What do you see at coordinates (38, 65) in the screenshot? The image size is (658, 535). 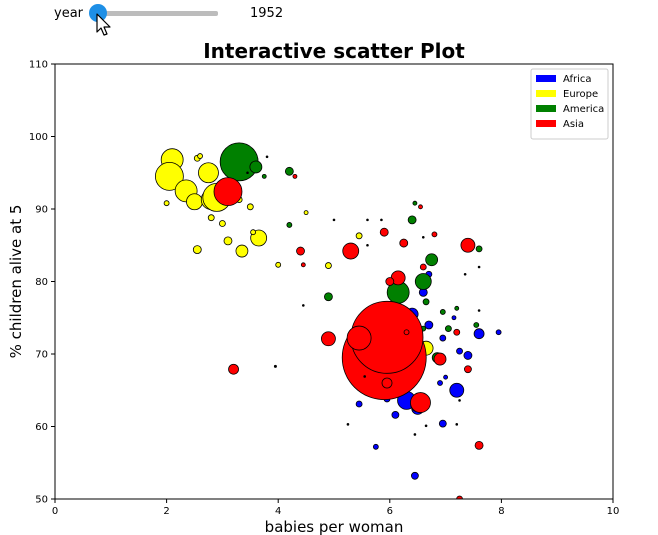 I see `y-tick-label: 110` at bounding box center [38, 65].